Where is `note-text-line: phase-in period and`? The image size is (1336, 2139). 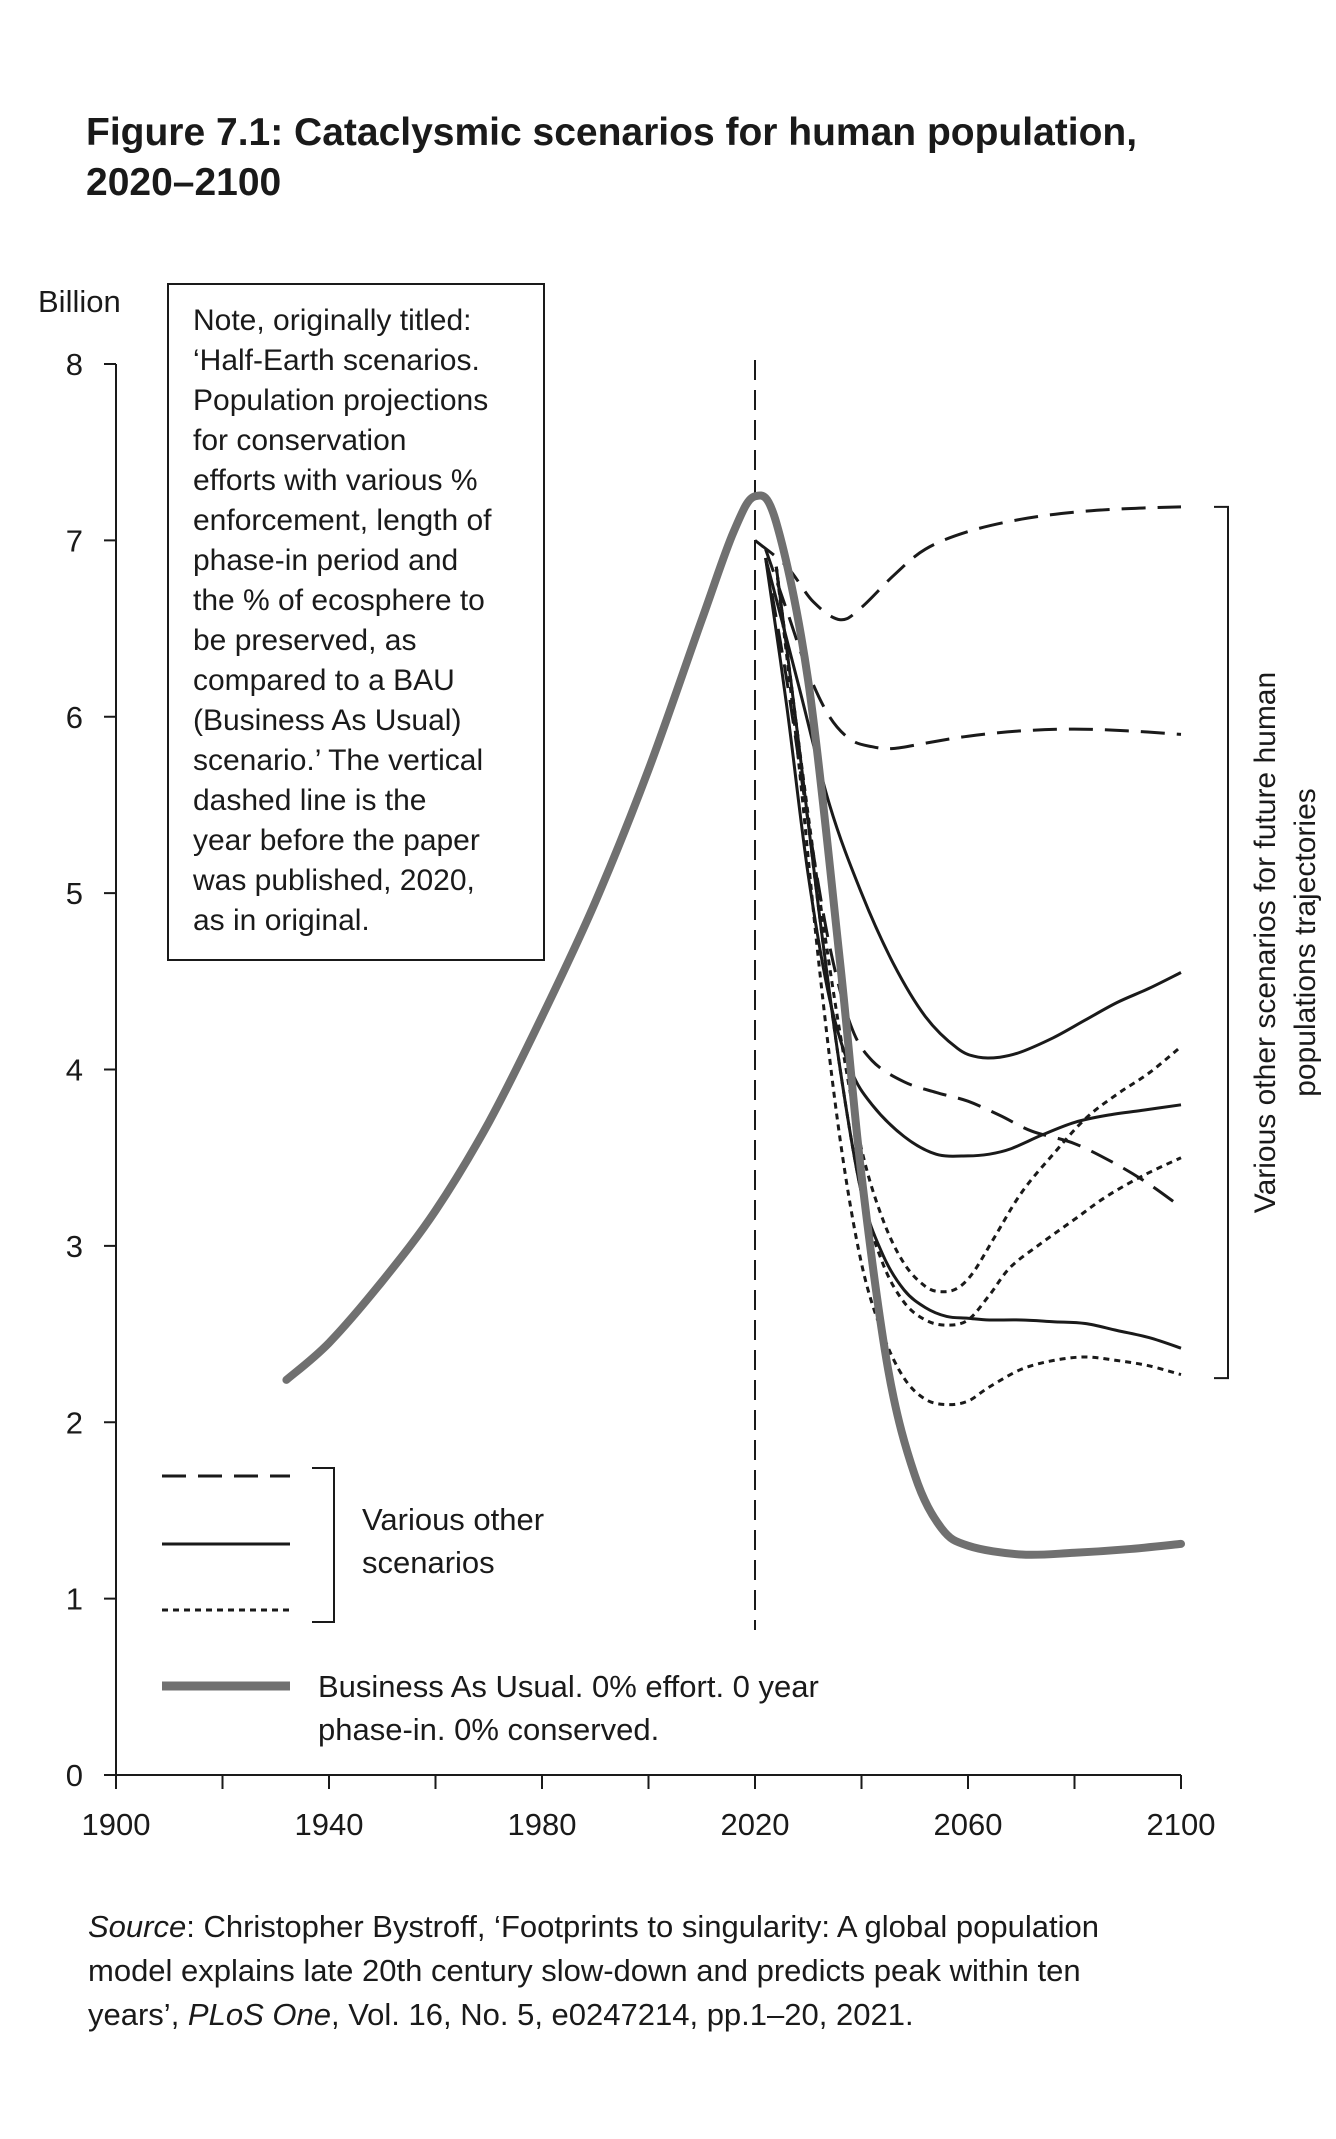 note-text-line: phase-in period and is located at coordinates (325, 560).